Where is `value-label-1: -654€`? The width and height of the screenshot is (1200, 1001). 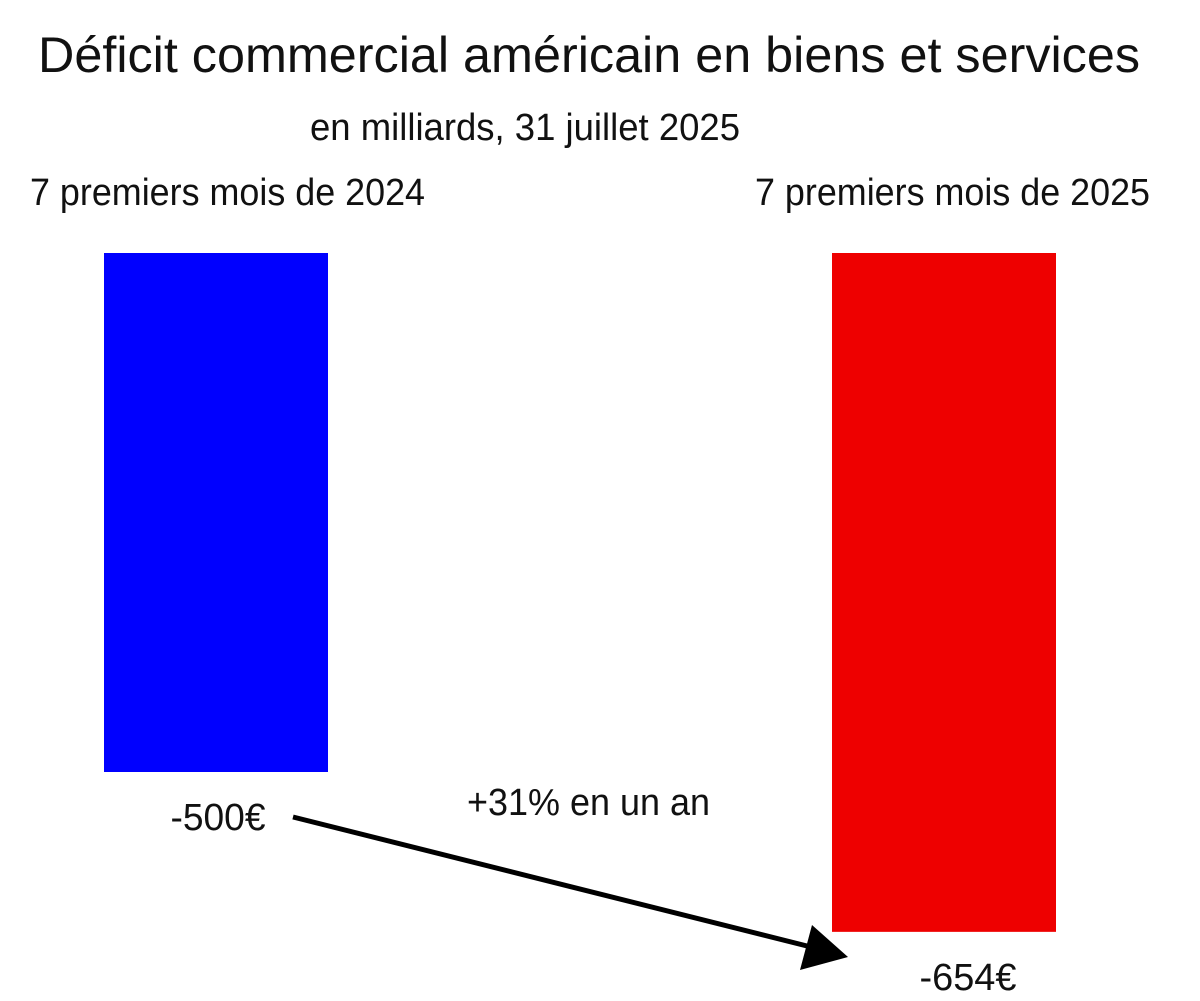
value-label-1: -654€ is located at coordinates (968, 978).